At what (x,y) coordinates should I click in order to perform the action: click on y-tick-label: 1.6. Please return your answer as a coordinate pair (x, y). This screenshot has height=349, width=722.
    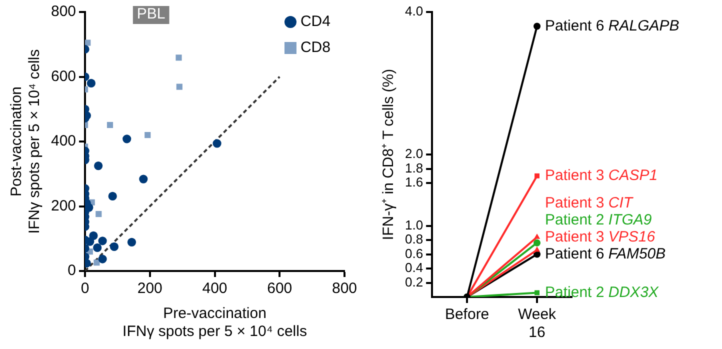
    Looking at the image, I should click on (414, 182).